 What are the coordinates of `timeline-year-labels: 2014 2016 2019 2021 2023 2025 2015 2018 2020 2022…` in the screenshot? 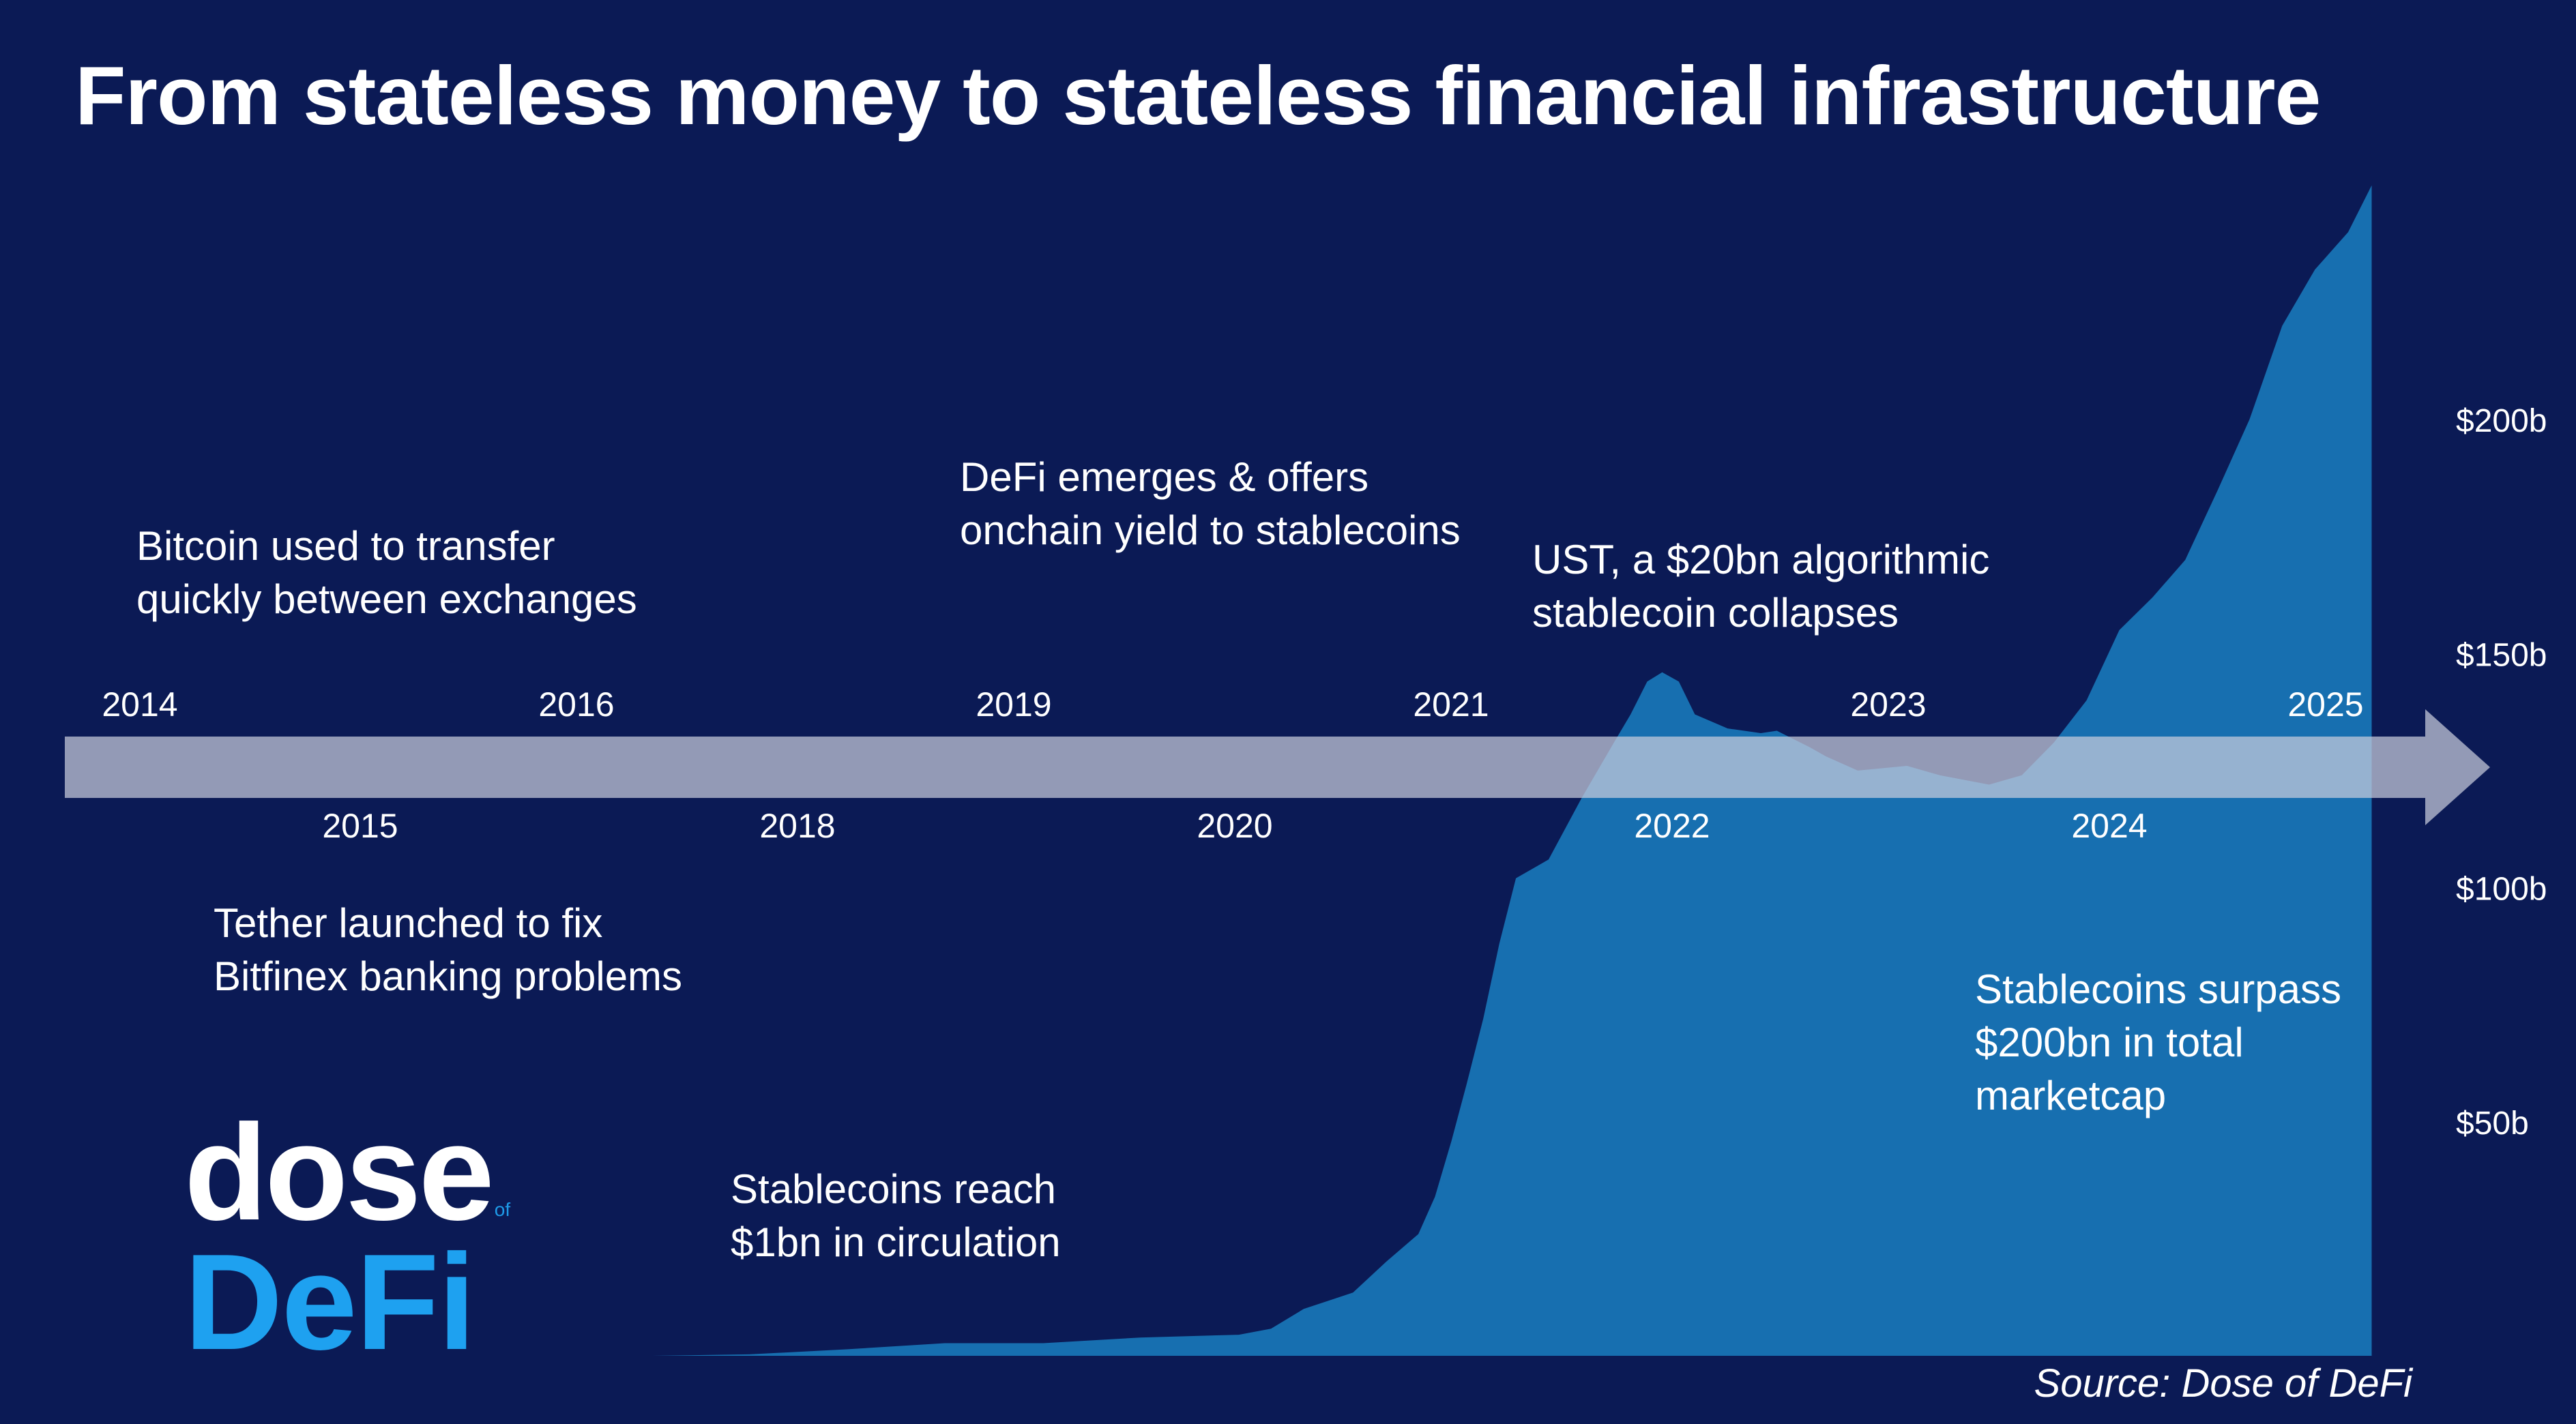 It's located at (1232, 765).